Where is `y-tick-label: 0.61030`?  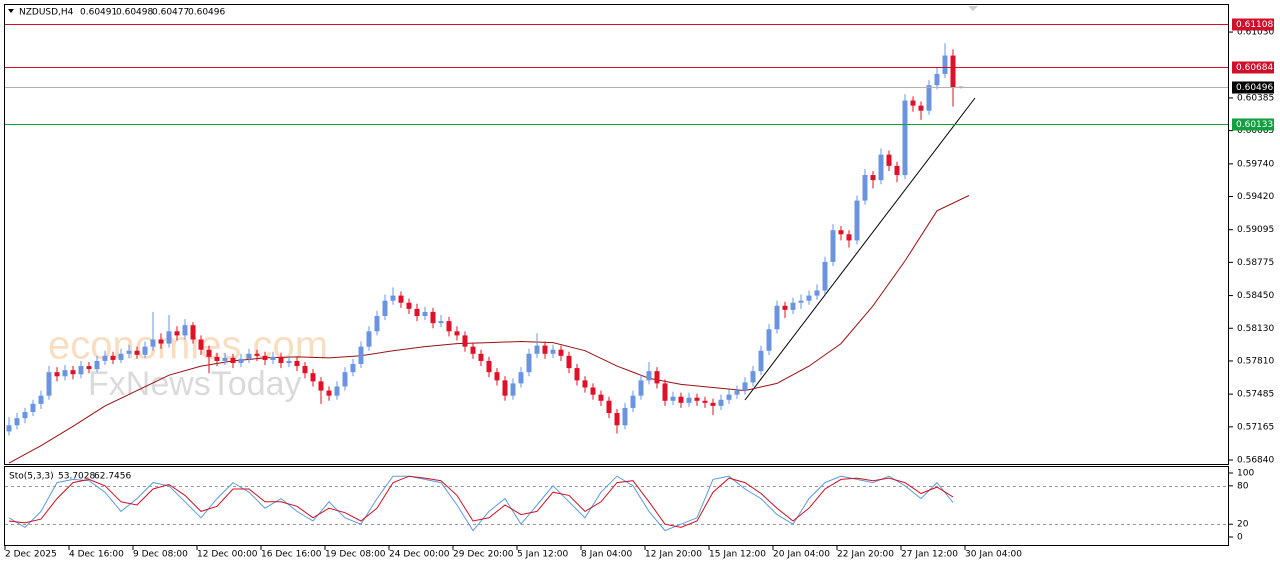 y-tick-label: 0.61030 is located at coordinates (1255, 33).